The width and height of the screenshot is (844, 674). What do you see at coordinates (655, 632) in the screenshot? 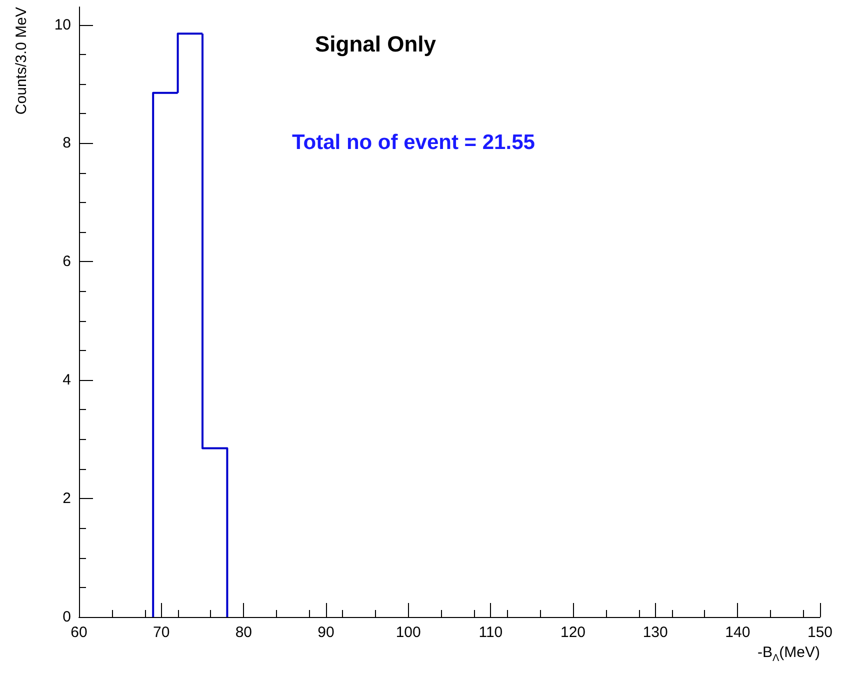
I see `x-tick-label: 130` at bounding box center [655, 632].